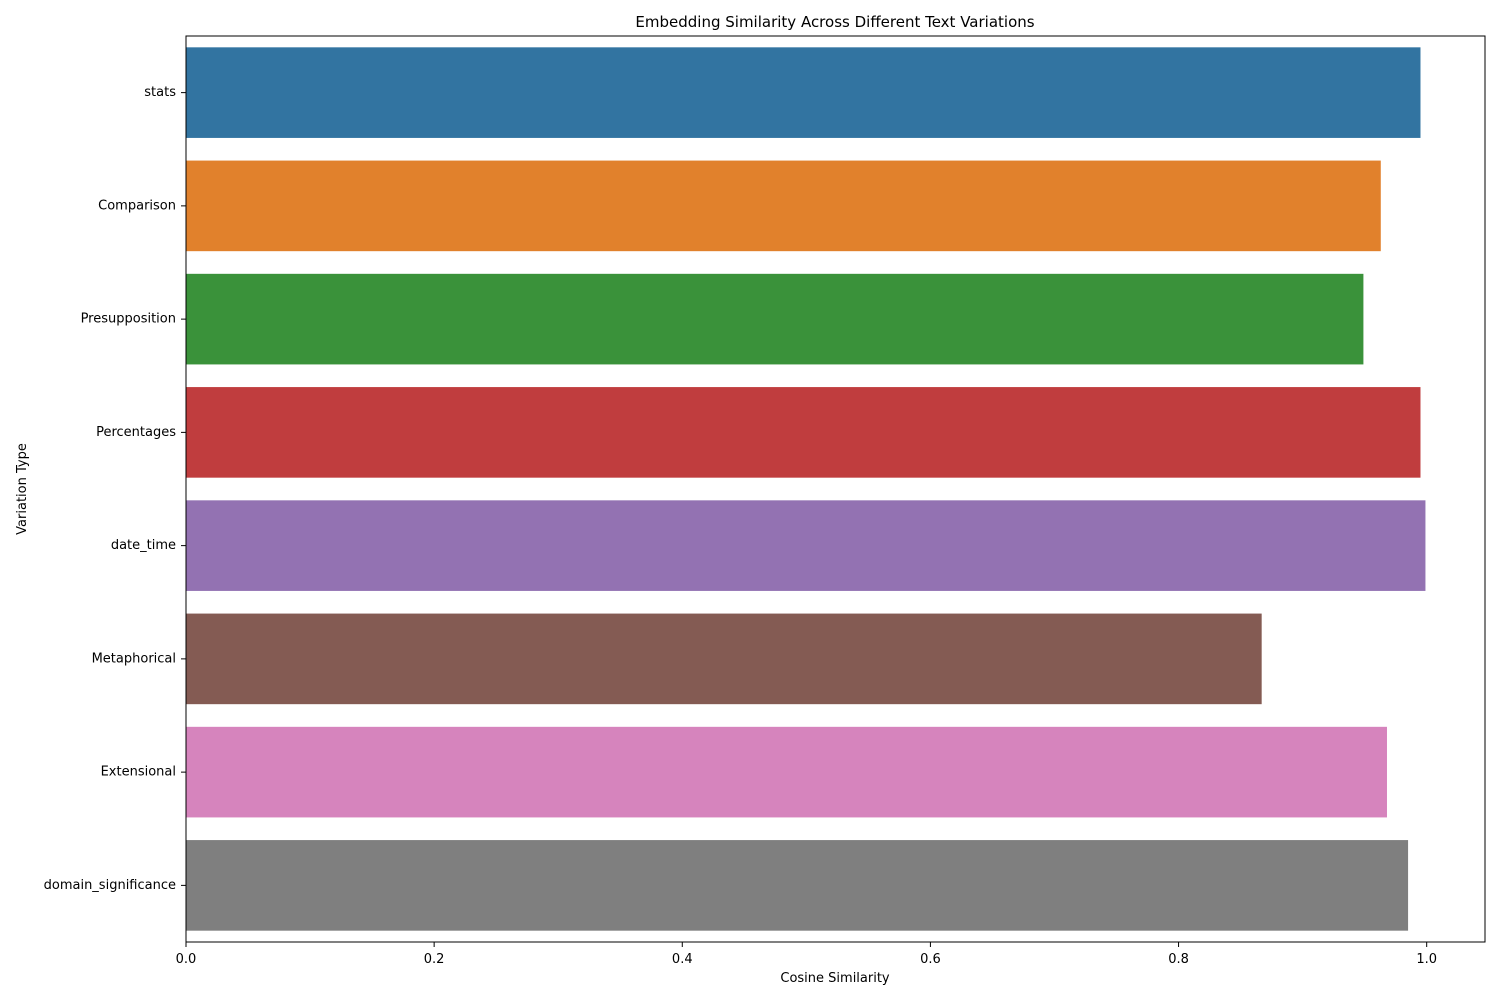 This screenshot has height=1004, width=1500. I want to click on y-tick-label: stats, so click(160, 92).